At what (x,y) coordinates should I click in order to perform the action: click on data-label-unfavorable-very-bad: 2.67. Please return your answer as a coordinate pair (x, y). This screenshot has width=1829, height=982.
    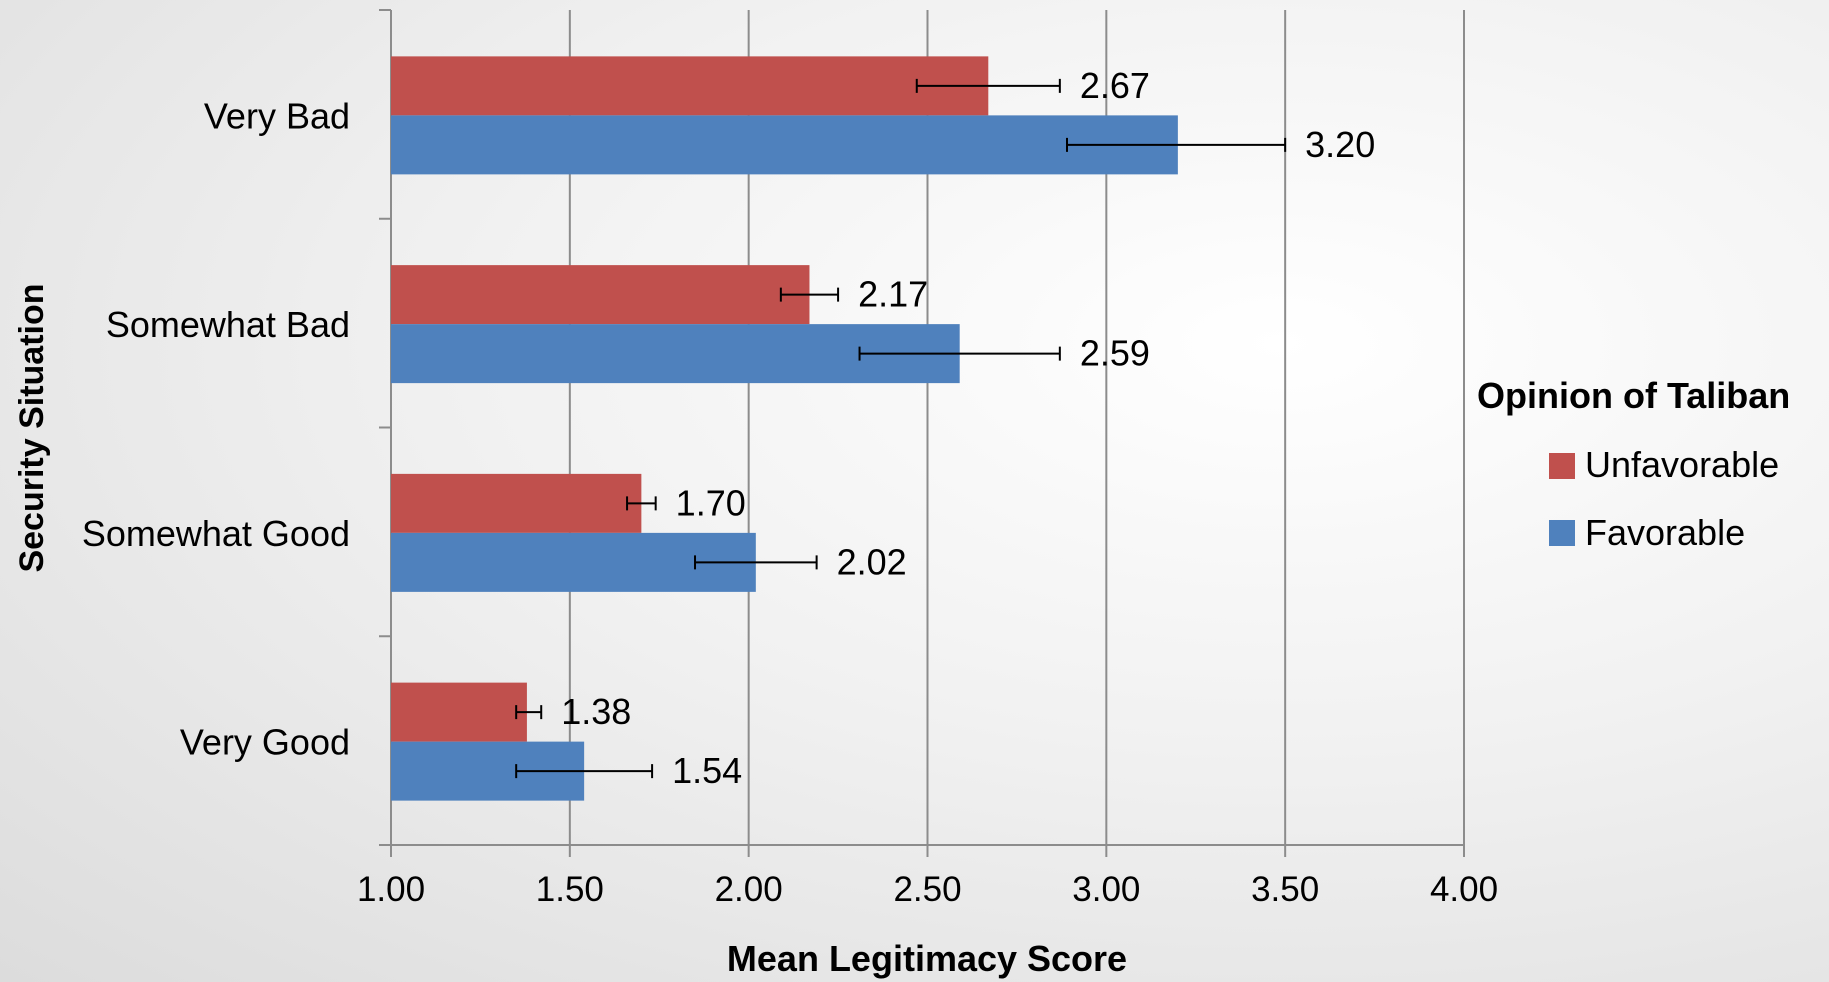
    Looking at the image, I should click on (1115, 85).